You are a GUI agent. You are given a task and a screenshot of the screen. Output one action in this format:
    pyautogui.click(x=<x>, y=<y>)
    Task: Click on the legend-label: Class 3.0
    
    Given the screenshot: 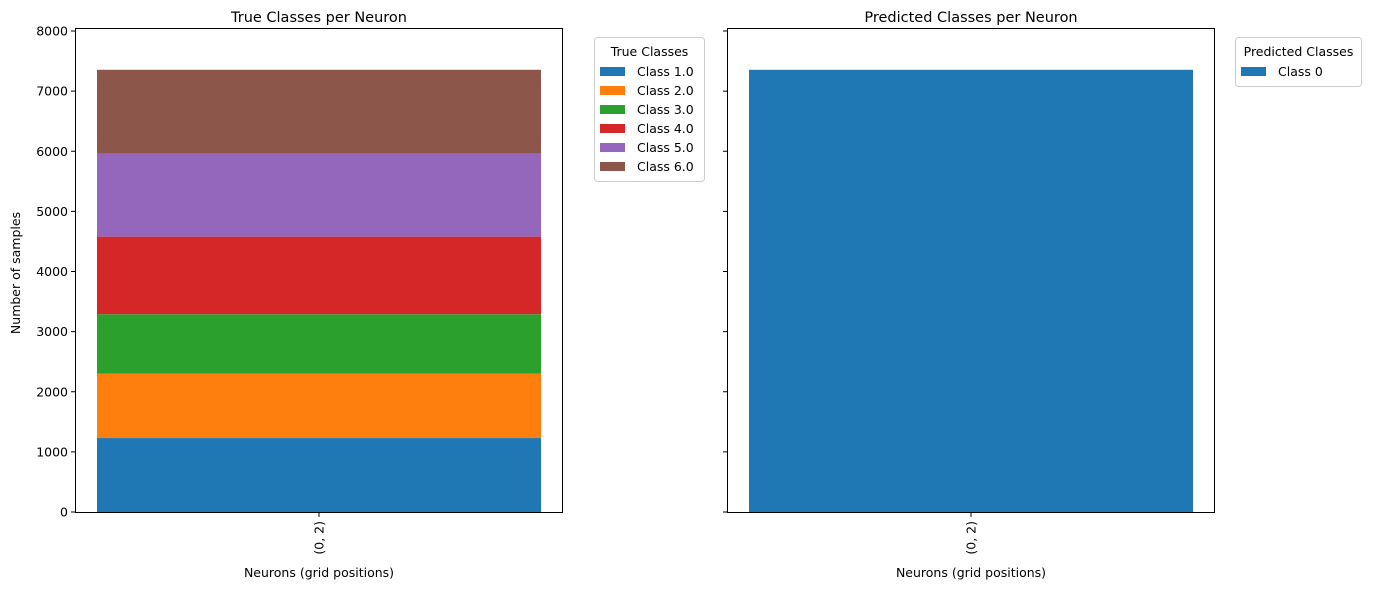 What is the action you would take?
    pyautogui.click(x=665, y=109)
    